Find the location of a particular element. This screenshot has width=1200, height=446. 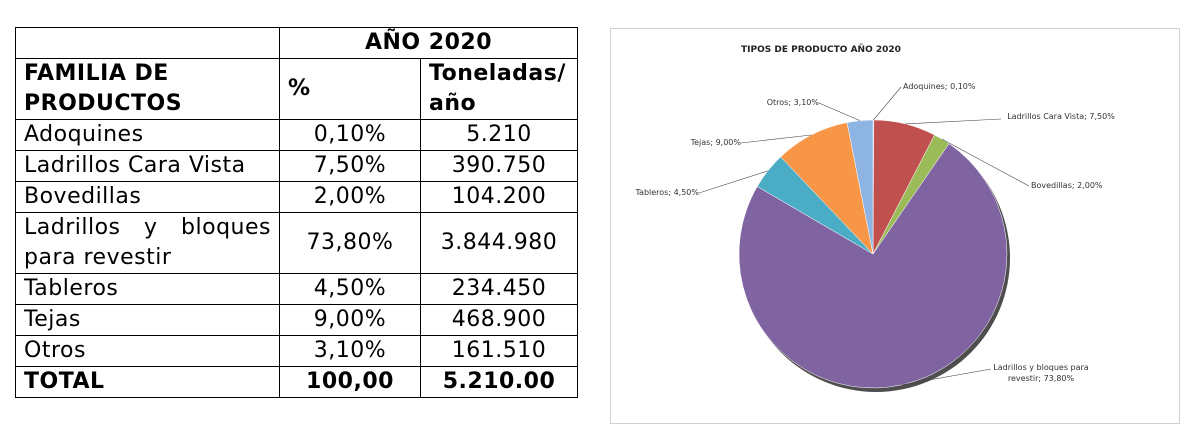

product-name: Tejas is located at coordinates (147, 320).